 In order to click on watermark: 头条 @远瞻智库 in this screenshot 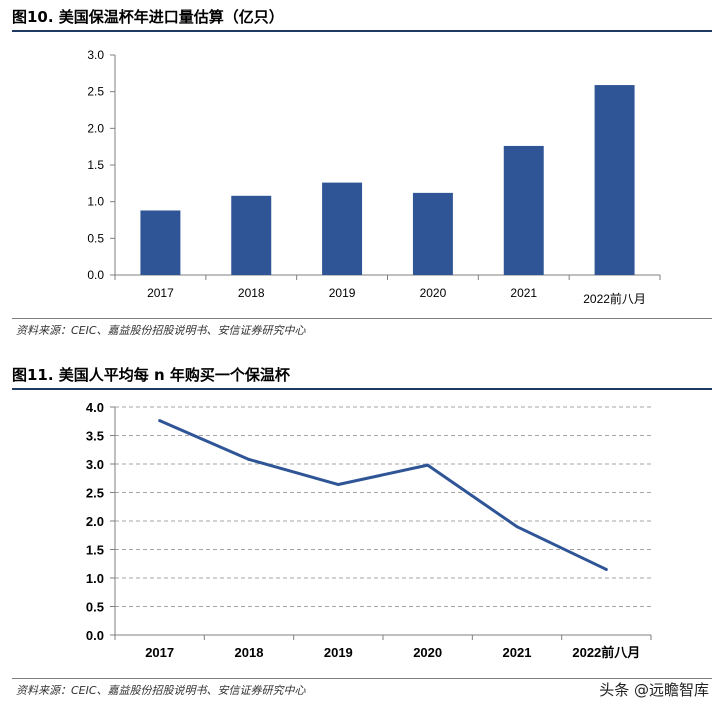, I will do `click(654, 690)`.